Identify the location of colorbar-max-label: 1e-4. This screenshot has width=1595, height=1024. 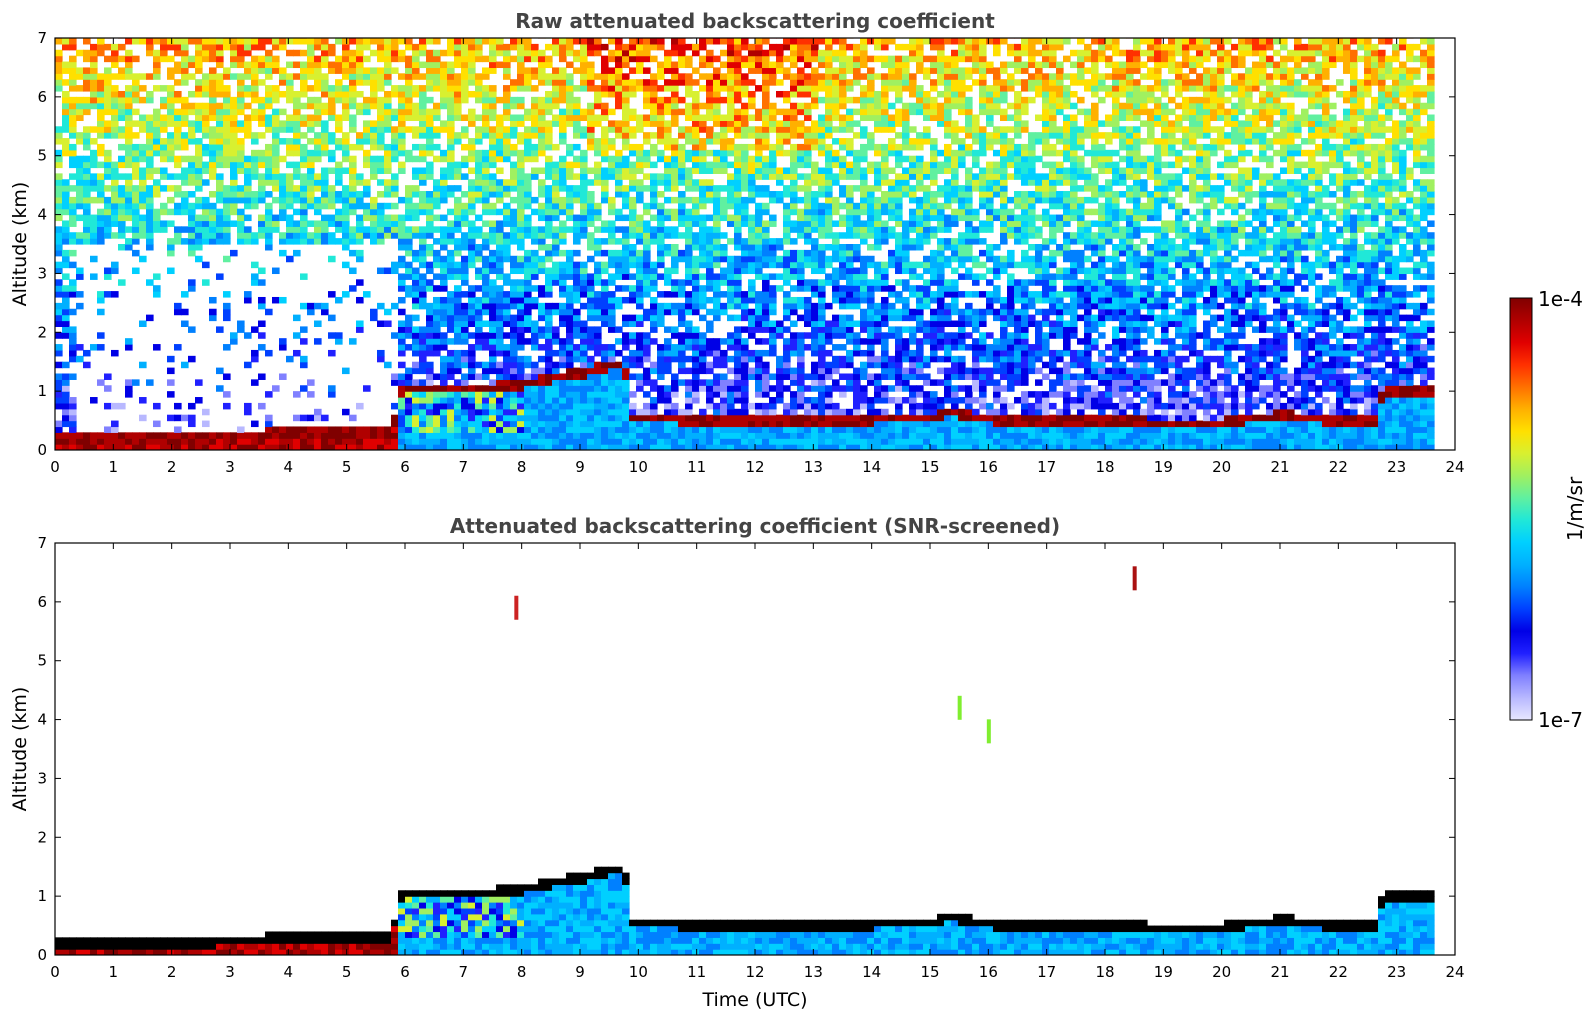
(1560, 299).